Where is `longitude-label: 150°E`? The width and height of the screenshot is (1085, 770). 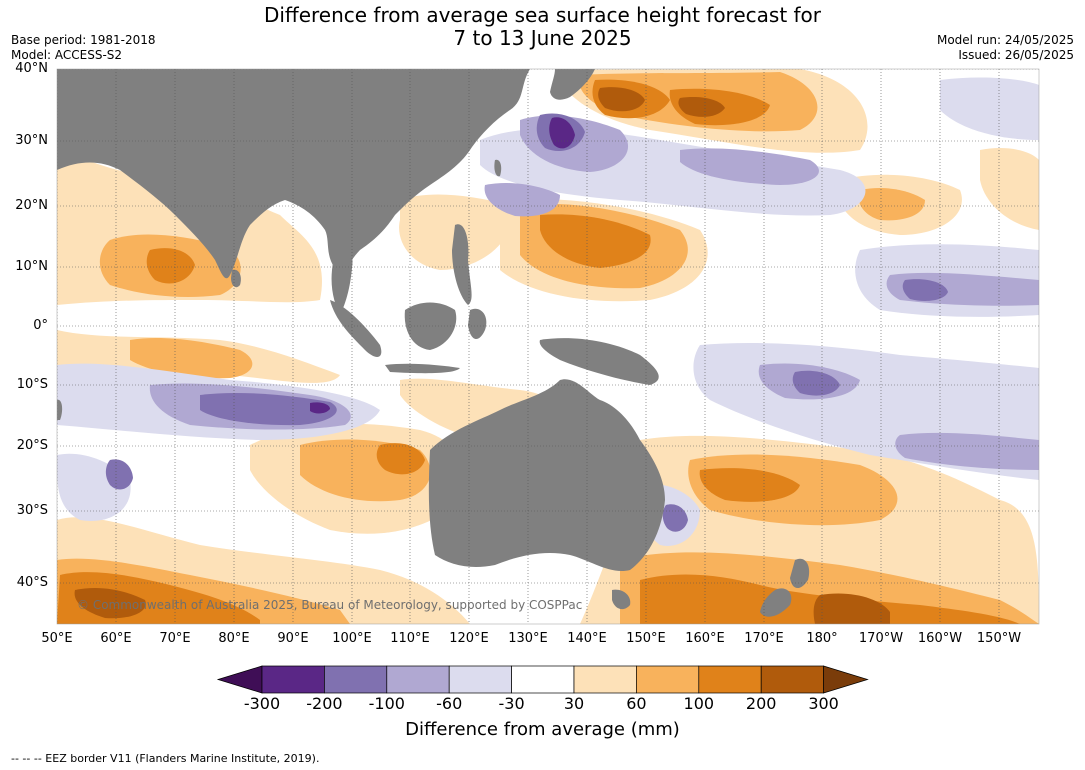 longitude-label: 150°E is located at coordinates (646, 638).